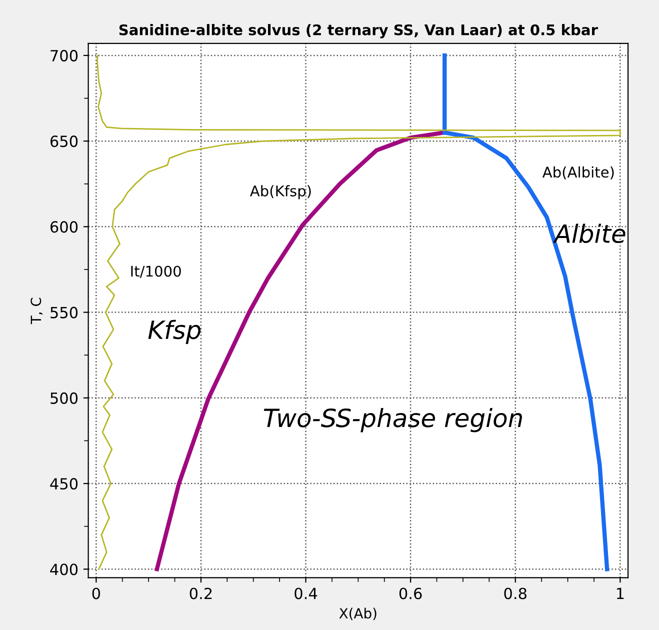 This screenshot has height=630, width=659. I want to click on y-tick-label: 600, so click(64, 227).